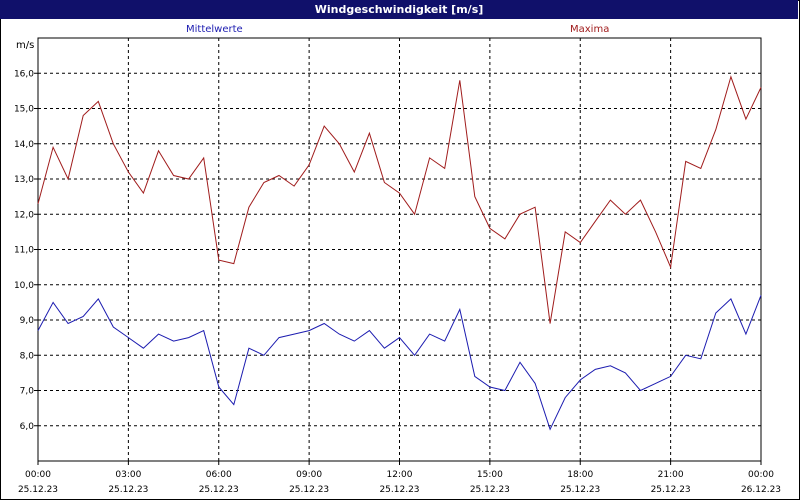 Image resolution: width=800 pixels, height=500 pixels. I want to click on x-tick-time: 09:00, so click(309, 475).